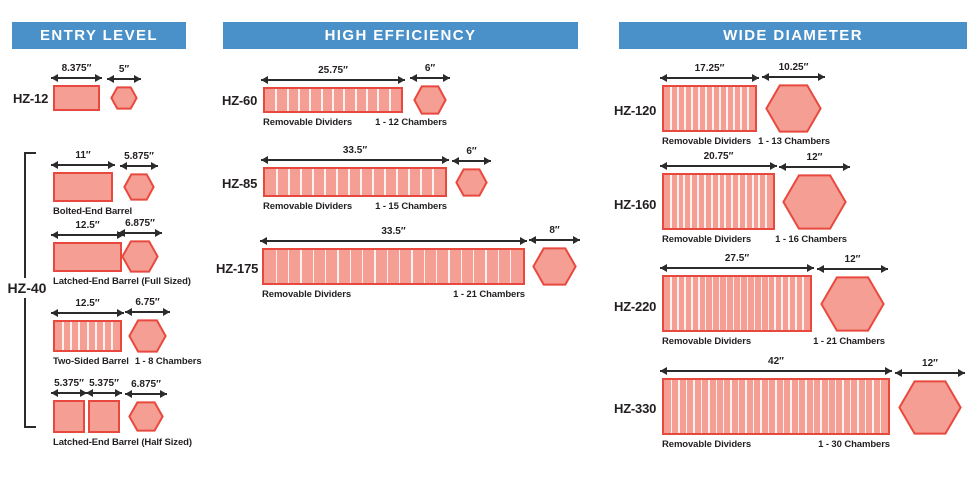 Image resolution: width=980 pixels, height=478 pixels. What do you see at coordinates (718, 156) in the screenshot?
I see `dimension-label: 20.75″` at bounding box center [718, 156].